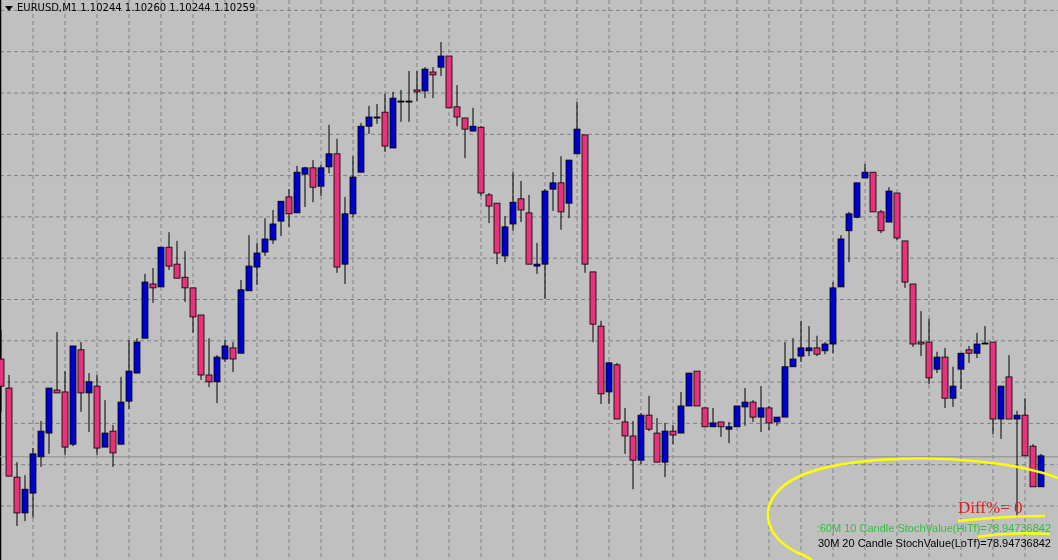  I want to click on text: 30M 20 Candle StochValue(LoTf)=78.94736842, so click(934, 543).